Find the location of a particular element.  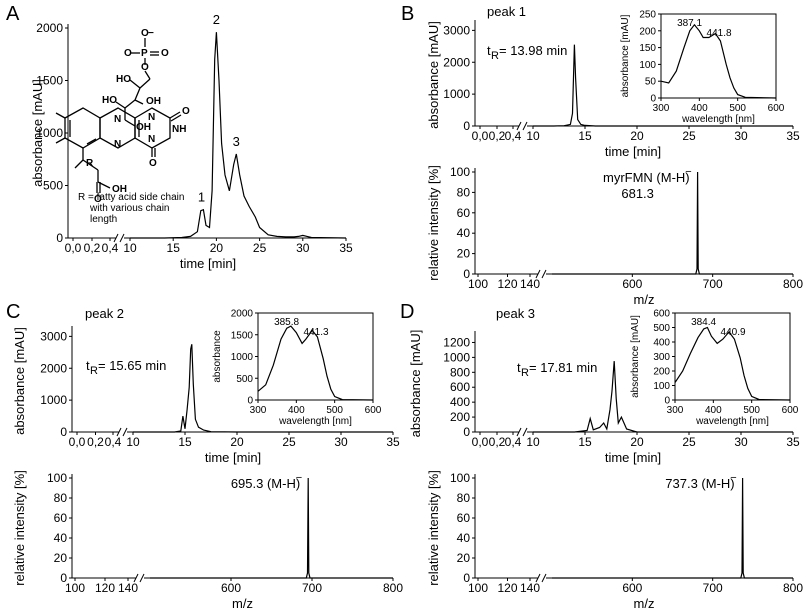

a-y-tick-label: 0 is located at coordinates (59, 238).